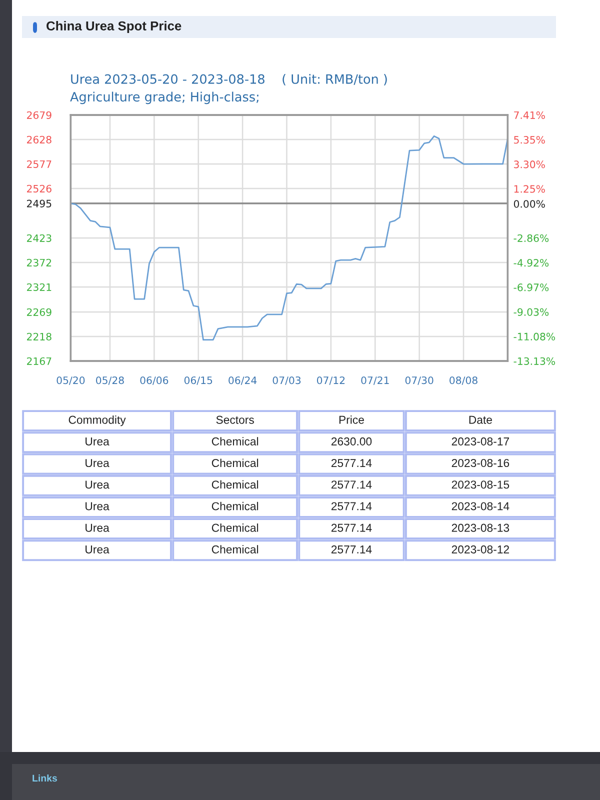  What do you see at coordinates (481, 506) in the screenshot?
I see `text: 2023-08-14` at bounding box center [481, 506].